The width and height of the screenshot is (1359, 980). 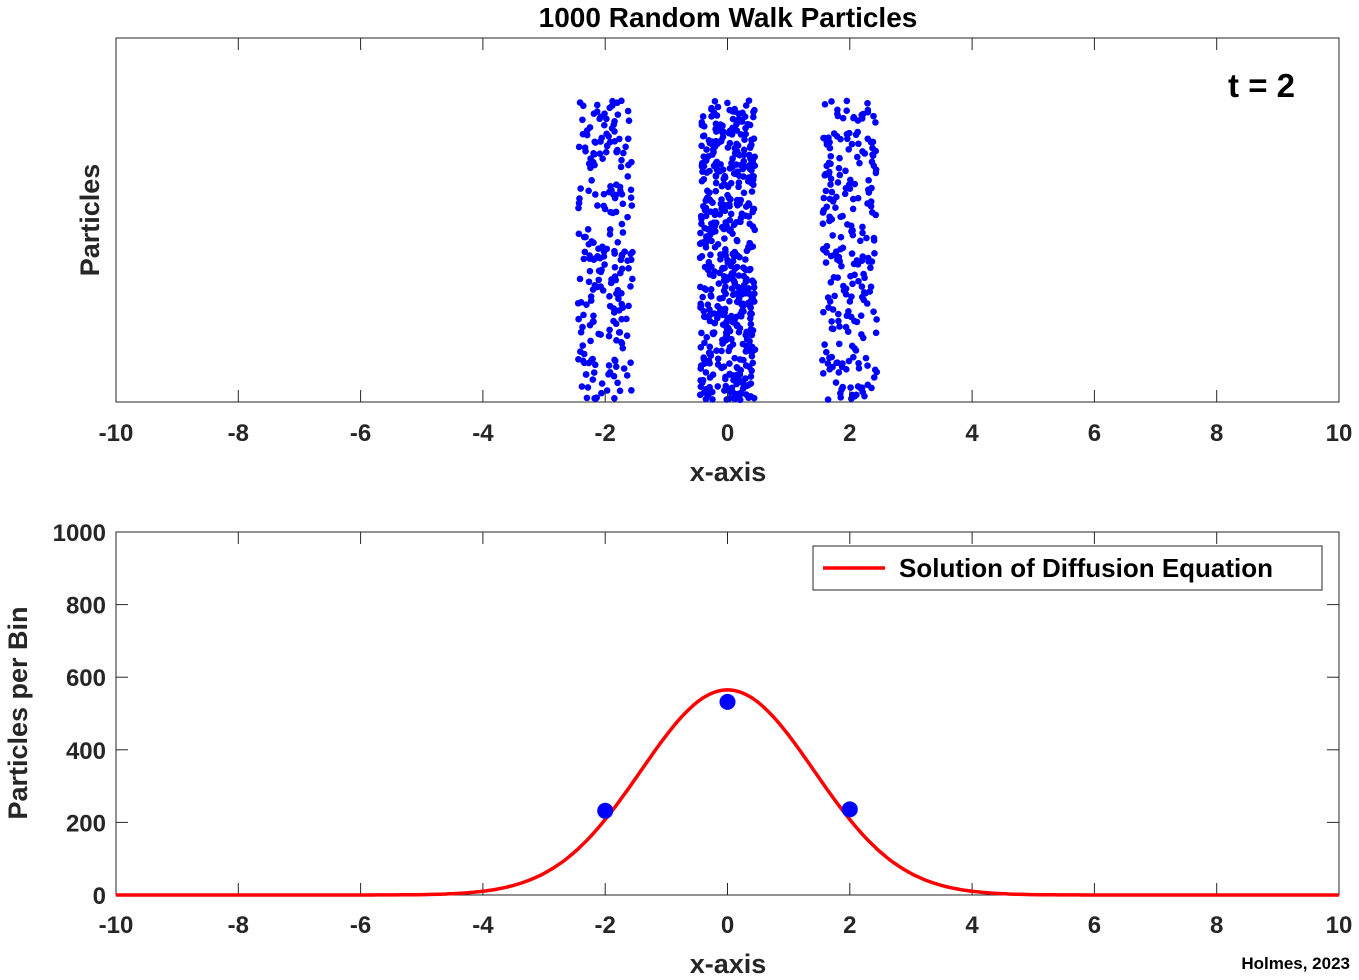 I want to click on top-title: 1000 Random Walk Particles, so click(x=728, y=17).